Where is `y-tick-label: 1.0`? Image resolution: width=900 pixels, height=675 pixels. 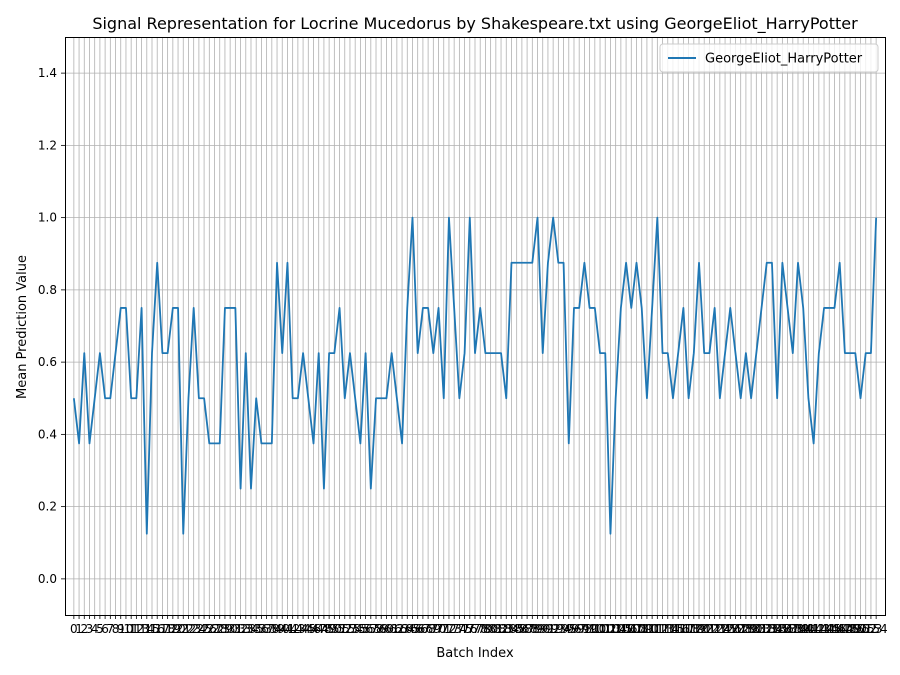 y-tick-label: 1.0 is located at coordinates (47, 218).